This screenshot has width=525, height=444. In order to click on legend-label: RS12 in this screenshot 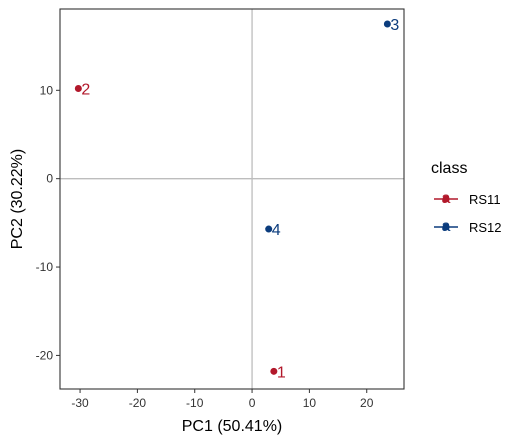, I will do `click(485, 227)`.